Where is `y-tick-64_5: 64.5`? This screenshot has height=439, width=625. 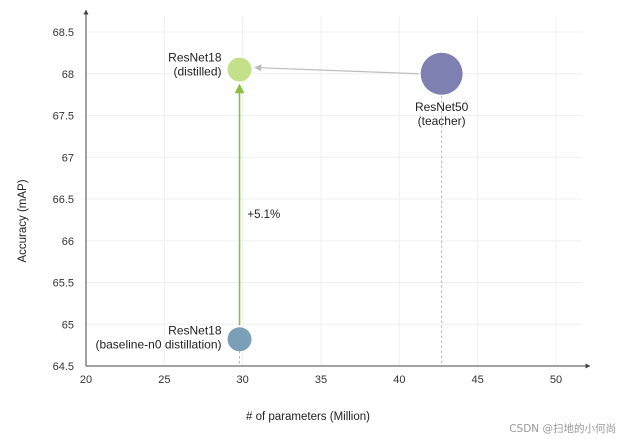
y-tick-64_5: 64.5 is located at coordinates (63, 367).